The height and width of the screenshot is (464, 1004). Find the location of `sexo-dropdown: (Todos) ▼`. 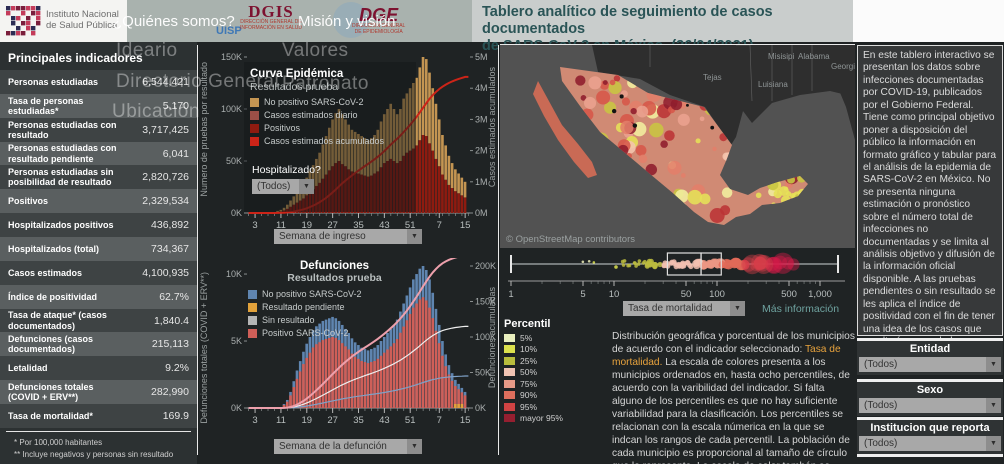

sexo-dropdown: (Todos) ▼ is located at coordinates (930, 405).